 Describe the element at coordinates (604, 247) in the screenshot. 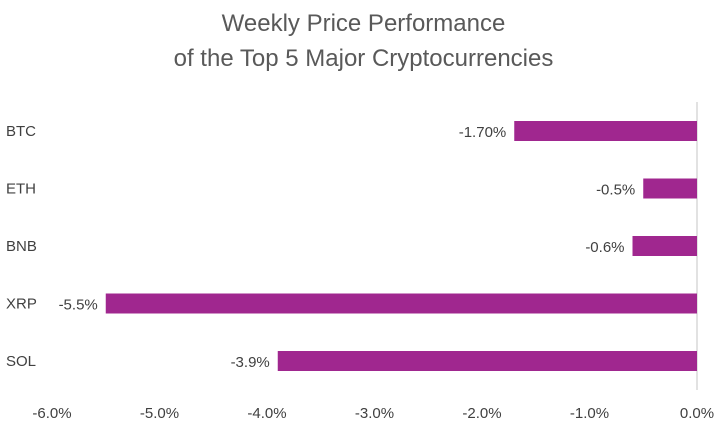

I see `data-label-bnb: -0.6%` at that location.